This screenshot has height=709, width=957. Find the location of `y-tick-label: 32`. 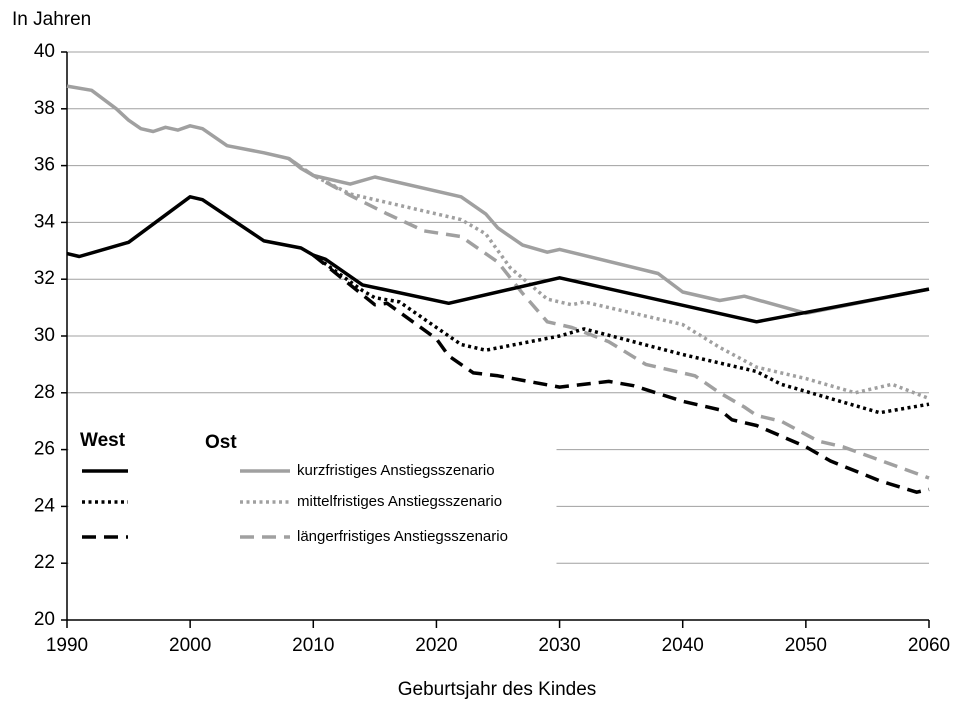

y-tick-label: 32 is located at coordinates (44, 278).